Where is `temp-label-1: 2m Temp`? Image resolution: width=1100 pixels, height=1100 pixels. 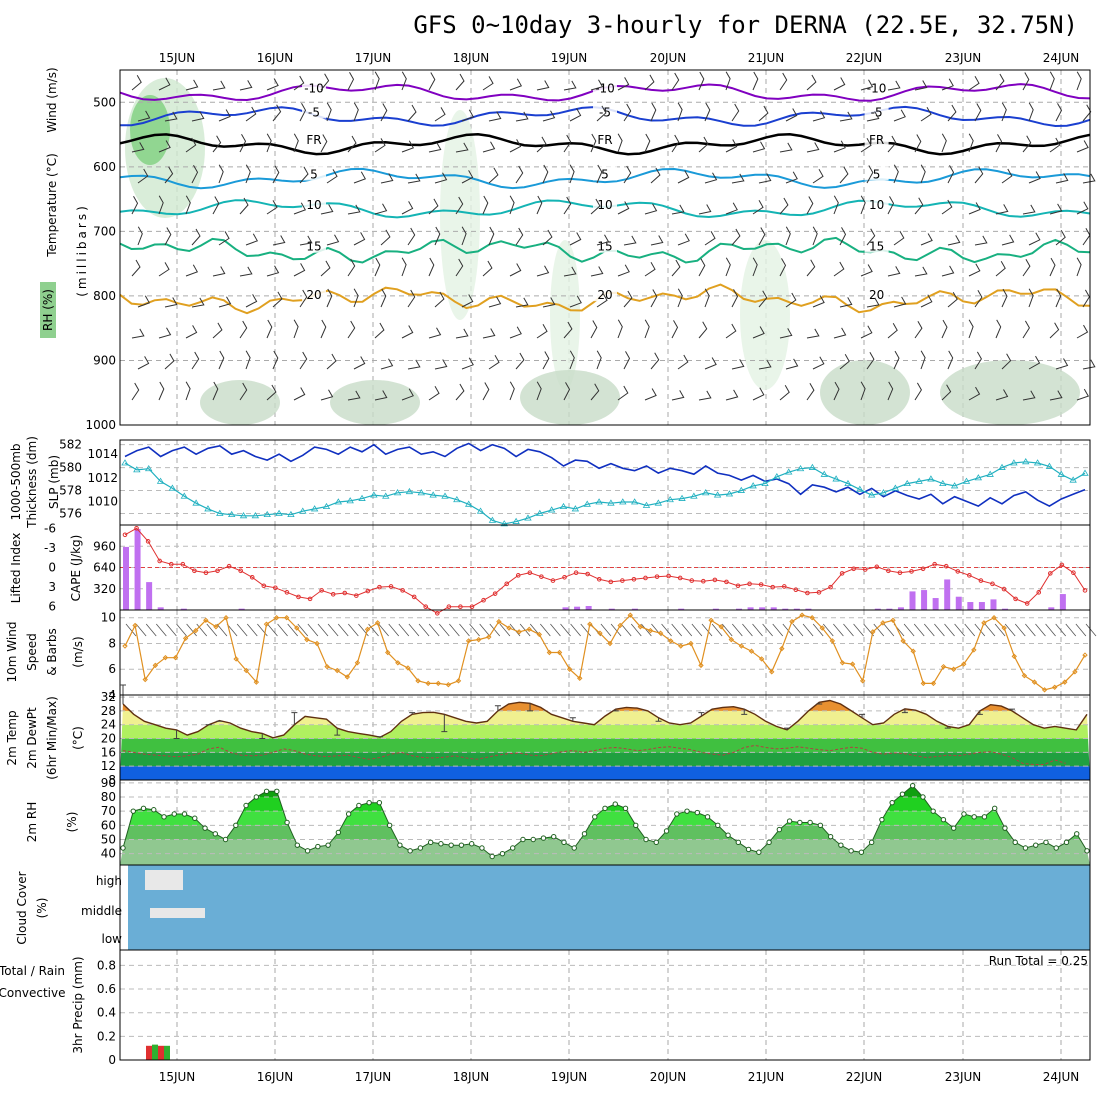 temp-label-1: 2m Temp is located at coordinates (12, 737).